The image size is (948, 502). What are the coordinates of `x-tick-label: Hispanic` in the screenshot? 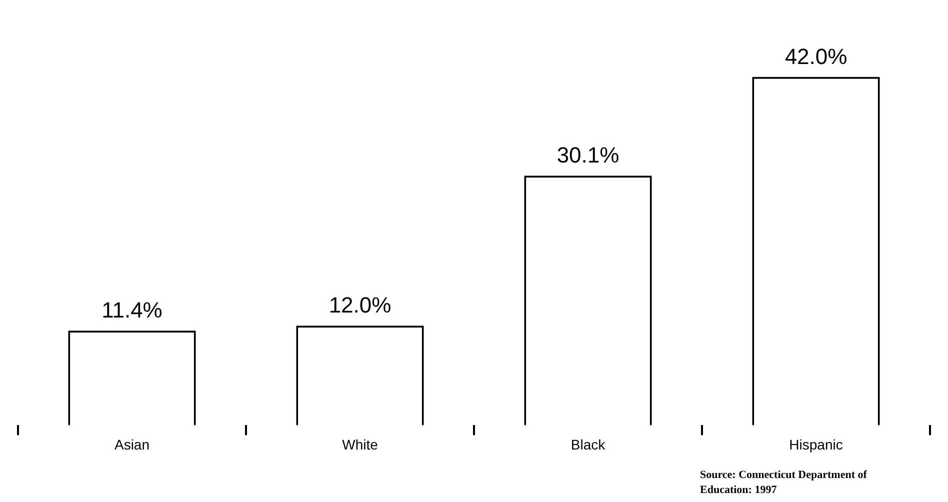 It's located at (816, 444).